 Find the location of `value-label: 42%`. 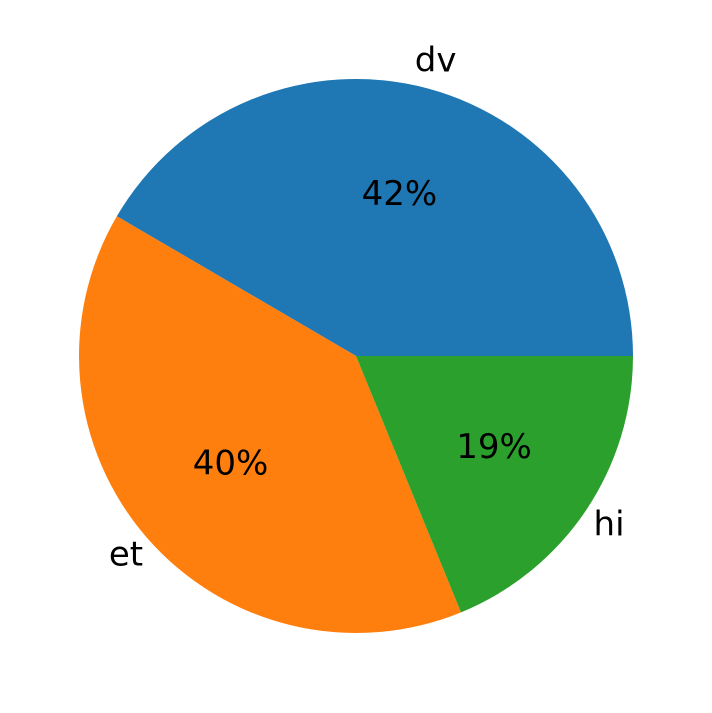

value-label: 42% is located at coordinates (400, 194).